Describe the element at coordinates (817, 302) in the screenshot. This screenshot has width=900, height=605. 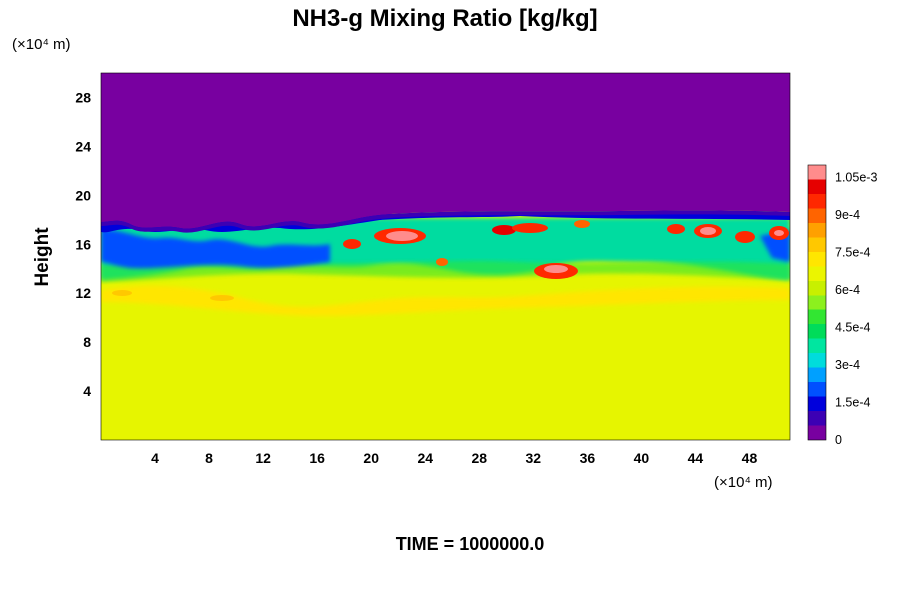
I see `colorbar` at that location.